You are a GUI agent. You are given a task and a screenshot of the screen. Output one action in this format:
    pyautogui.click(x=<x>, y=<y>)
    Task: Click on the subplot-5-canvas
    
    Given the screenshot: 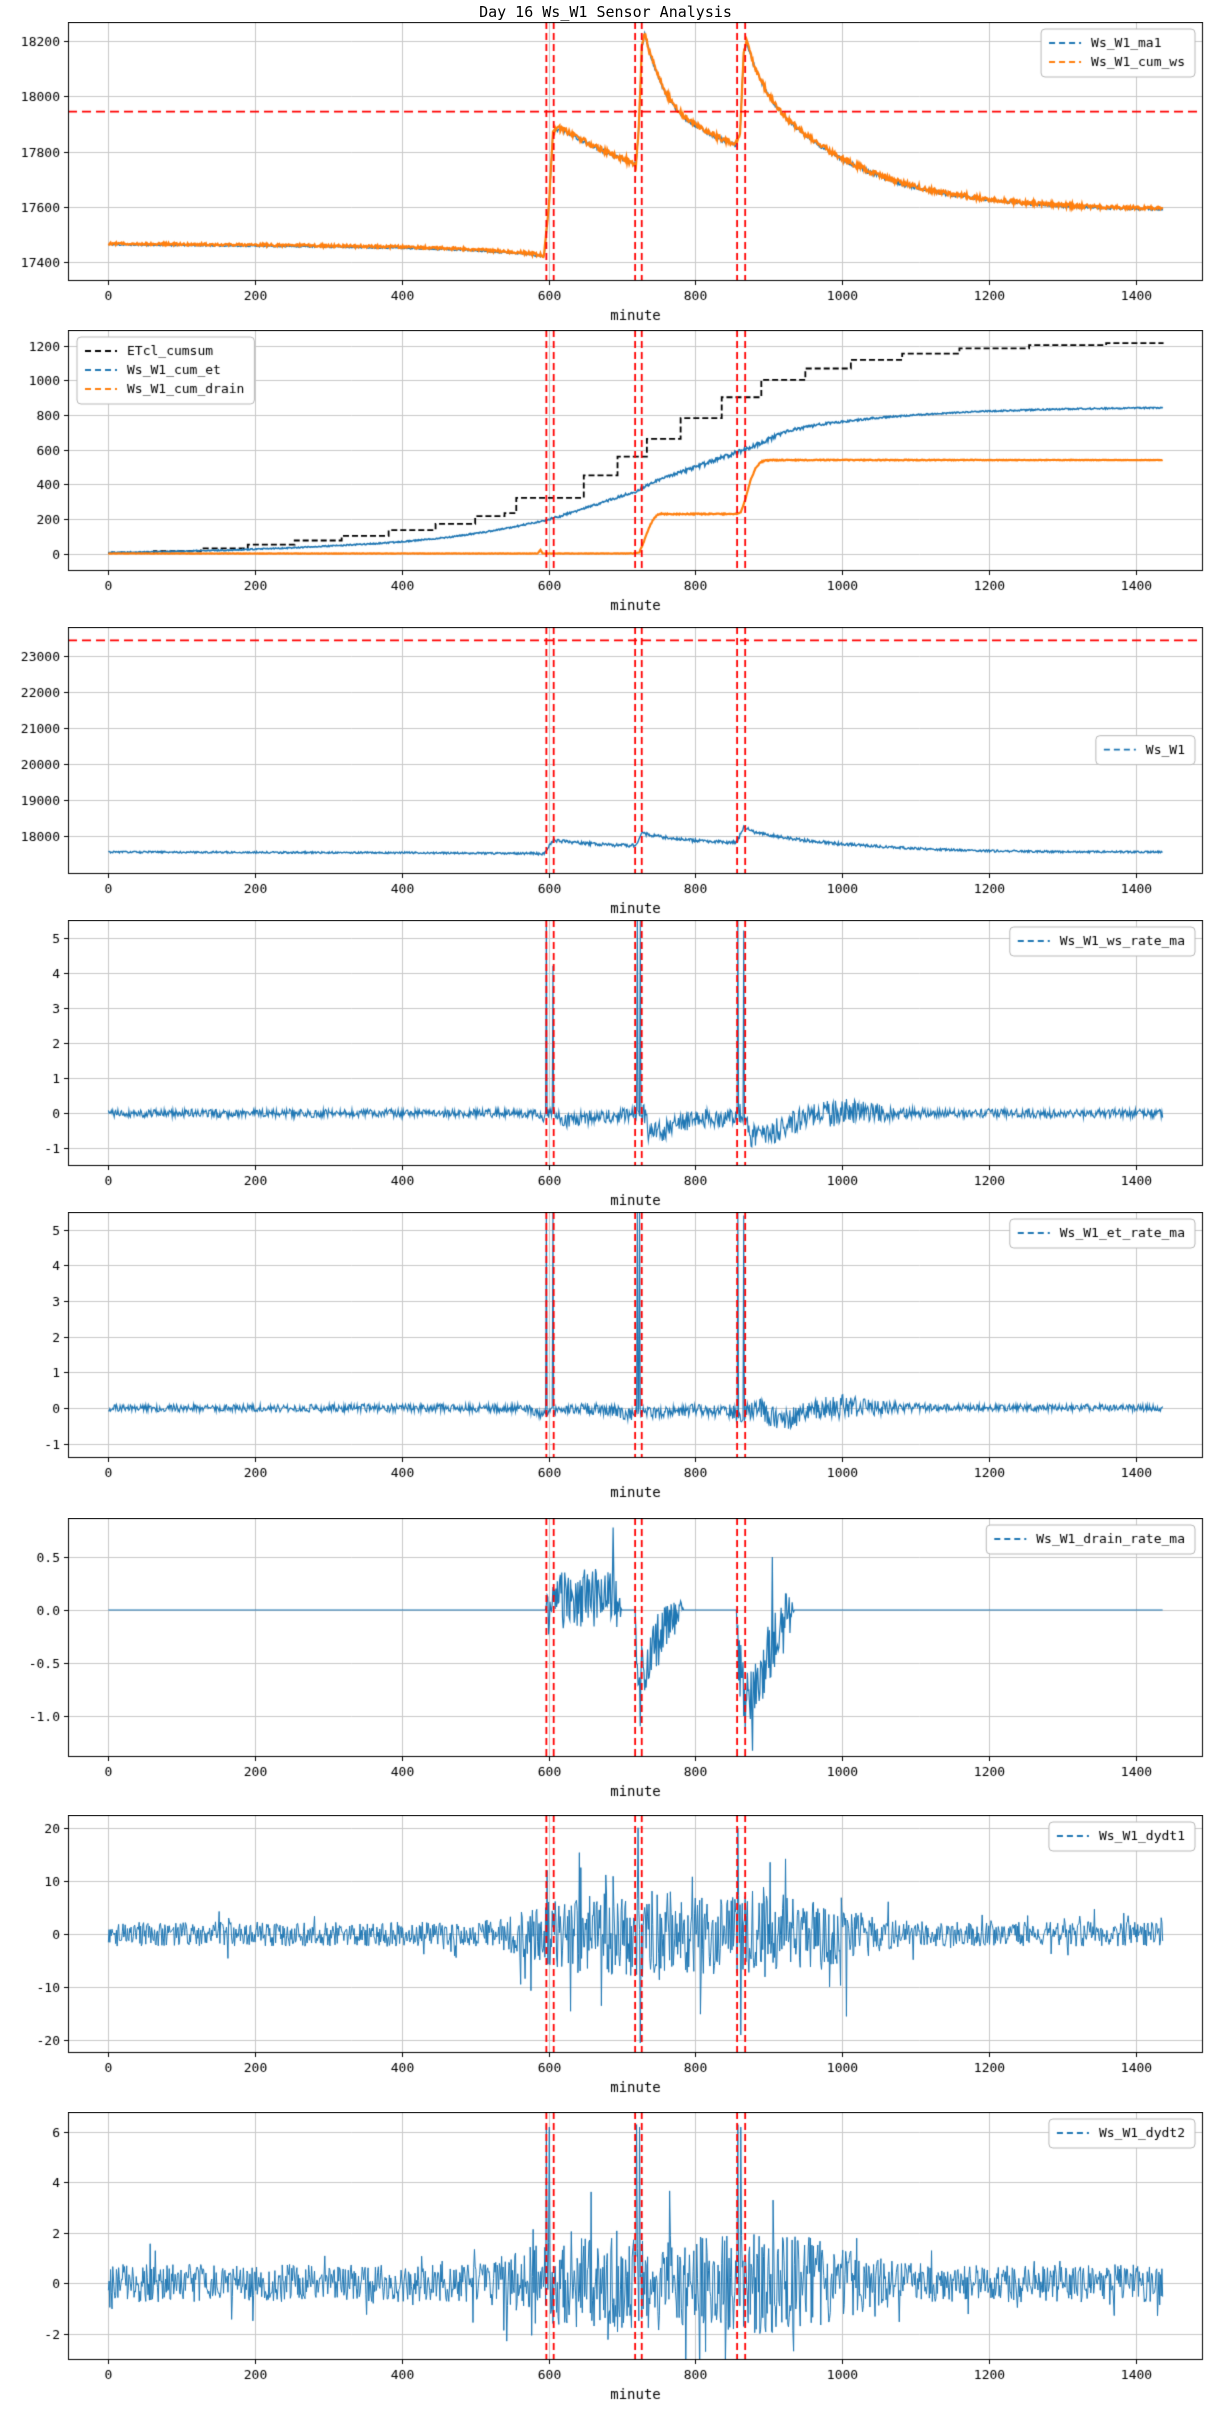 What is the action you would take?
    pyautogui.click(x=605, y=1360)
    